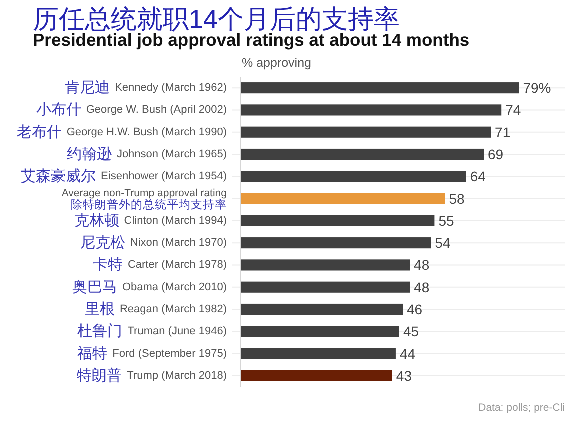 The height and width of the screenshot is (427, 583). Describe the element at coordinates (503, 132) in the screenshot. I see `data-label: 71` at that location.